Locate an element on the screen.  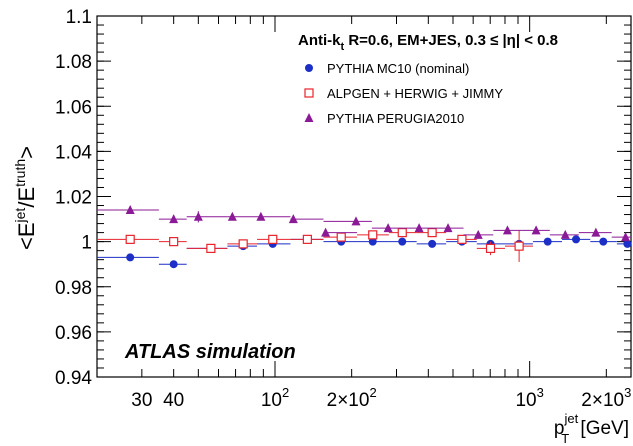
y-axis-tick-labels: 0.94 0.96 0.98 1 1.02 1.04 1.06 1.08 1.1 is located at coordinates (73, 198).